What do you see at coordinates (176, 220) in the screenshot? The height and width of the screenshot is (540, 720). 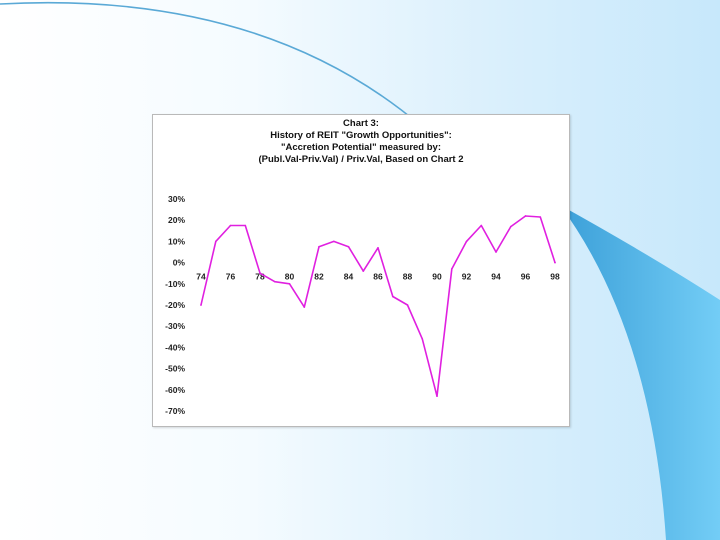 I see `y-tick-label: 20%` at bounding box center [176, 220].